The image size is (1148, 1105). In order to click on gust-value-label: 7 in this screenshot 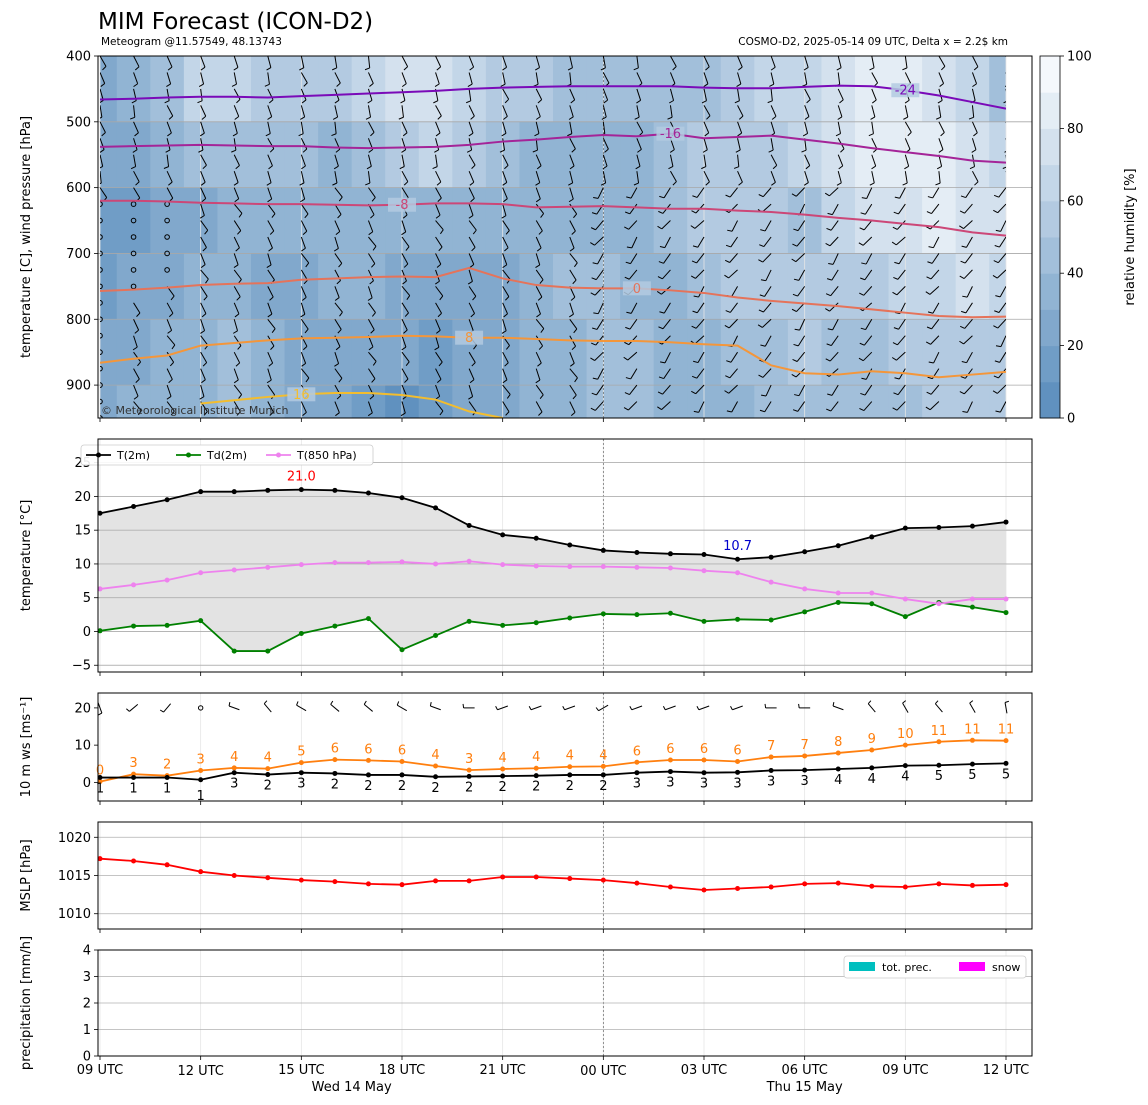, I will do `click(771, 746)`.